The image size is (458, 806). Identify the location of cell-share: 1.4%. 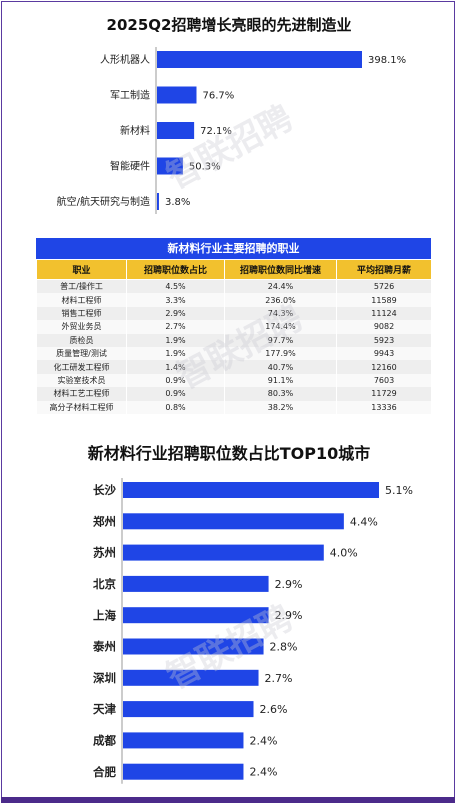
(175, 367).